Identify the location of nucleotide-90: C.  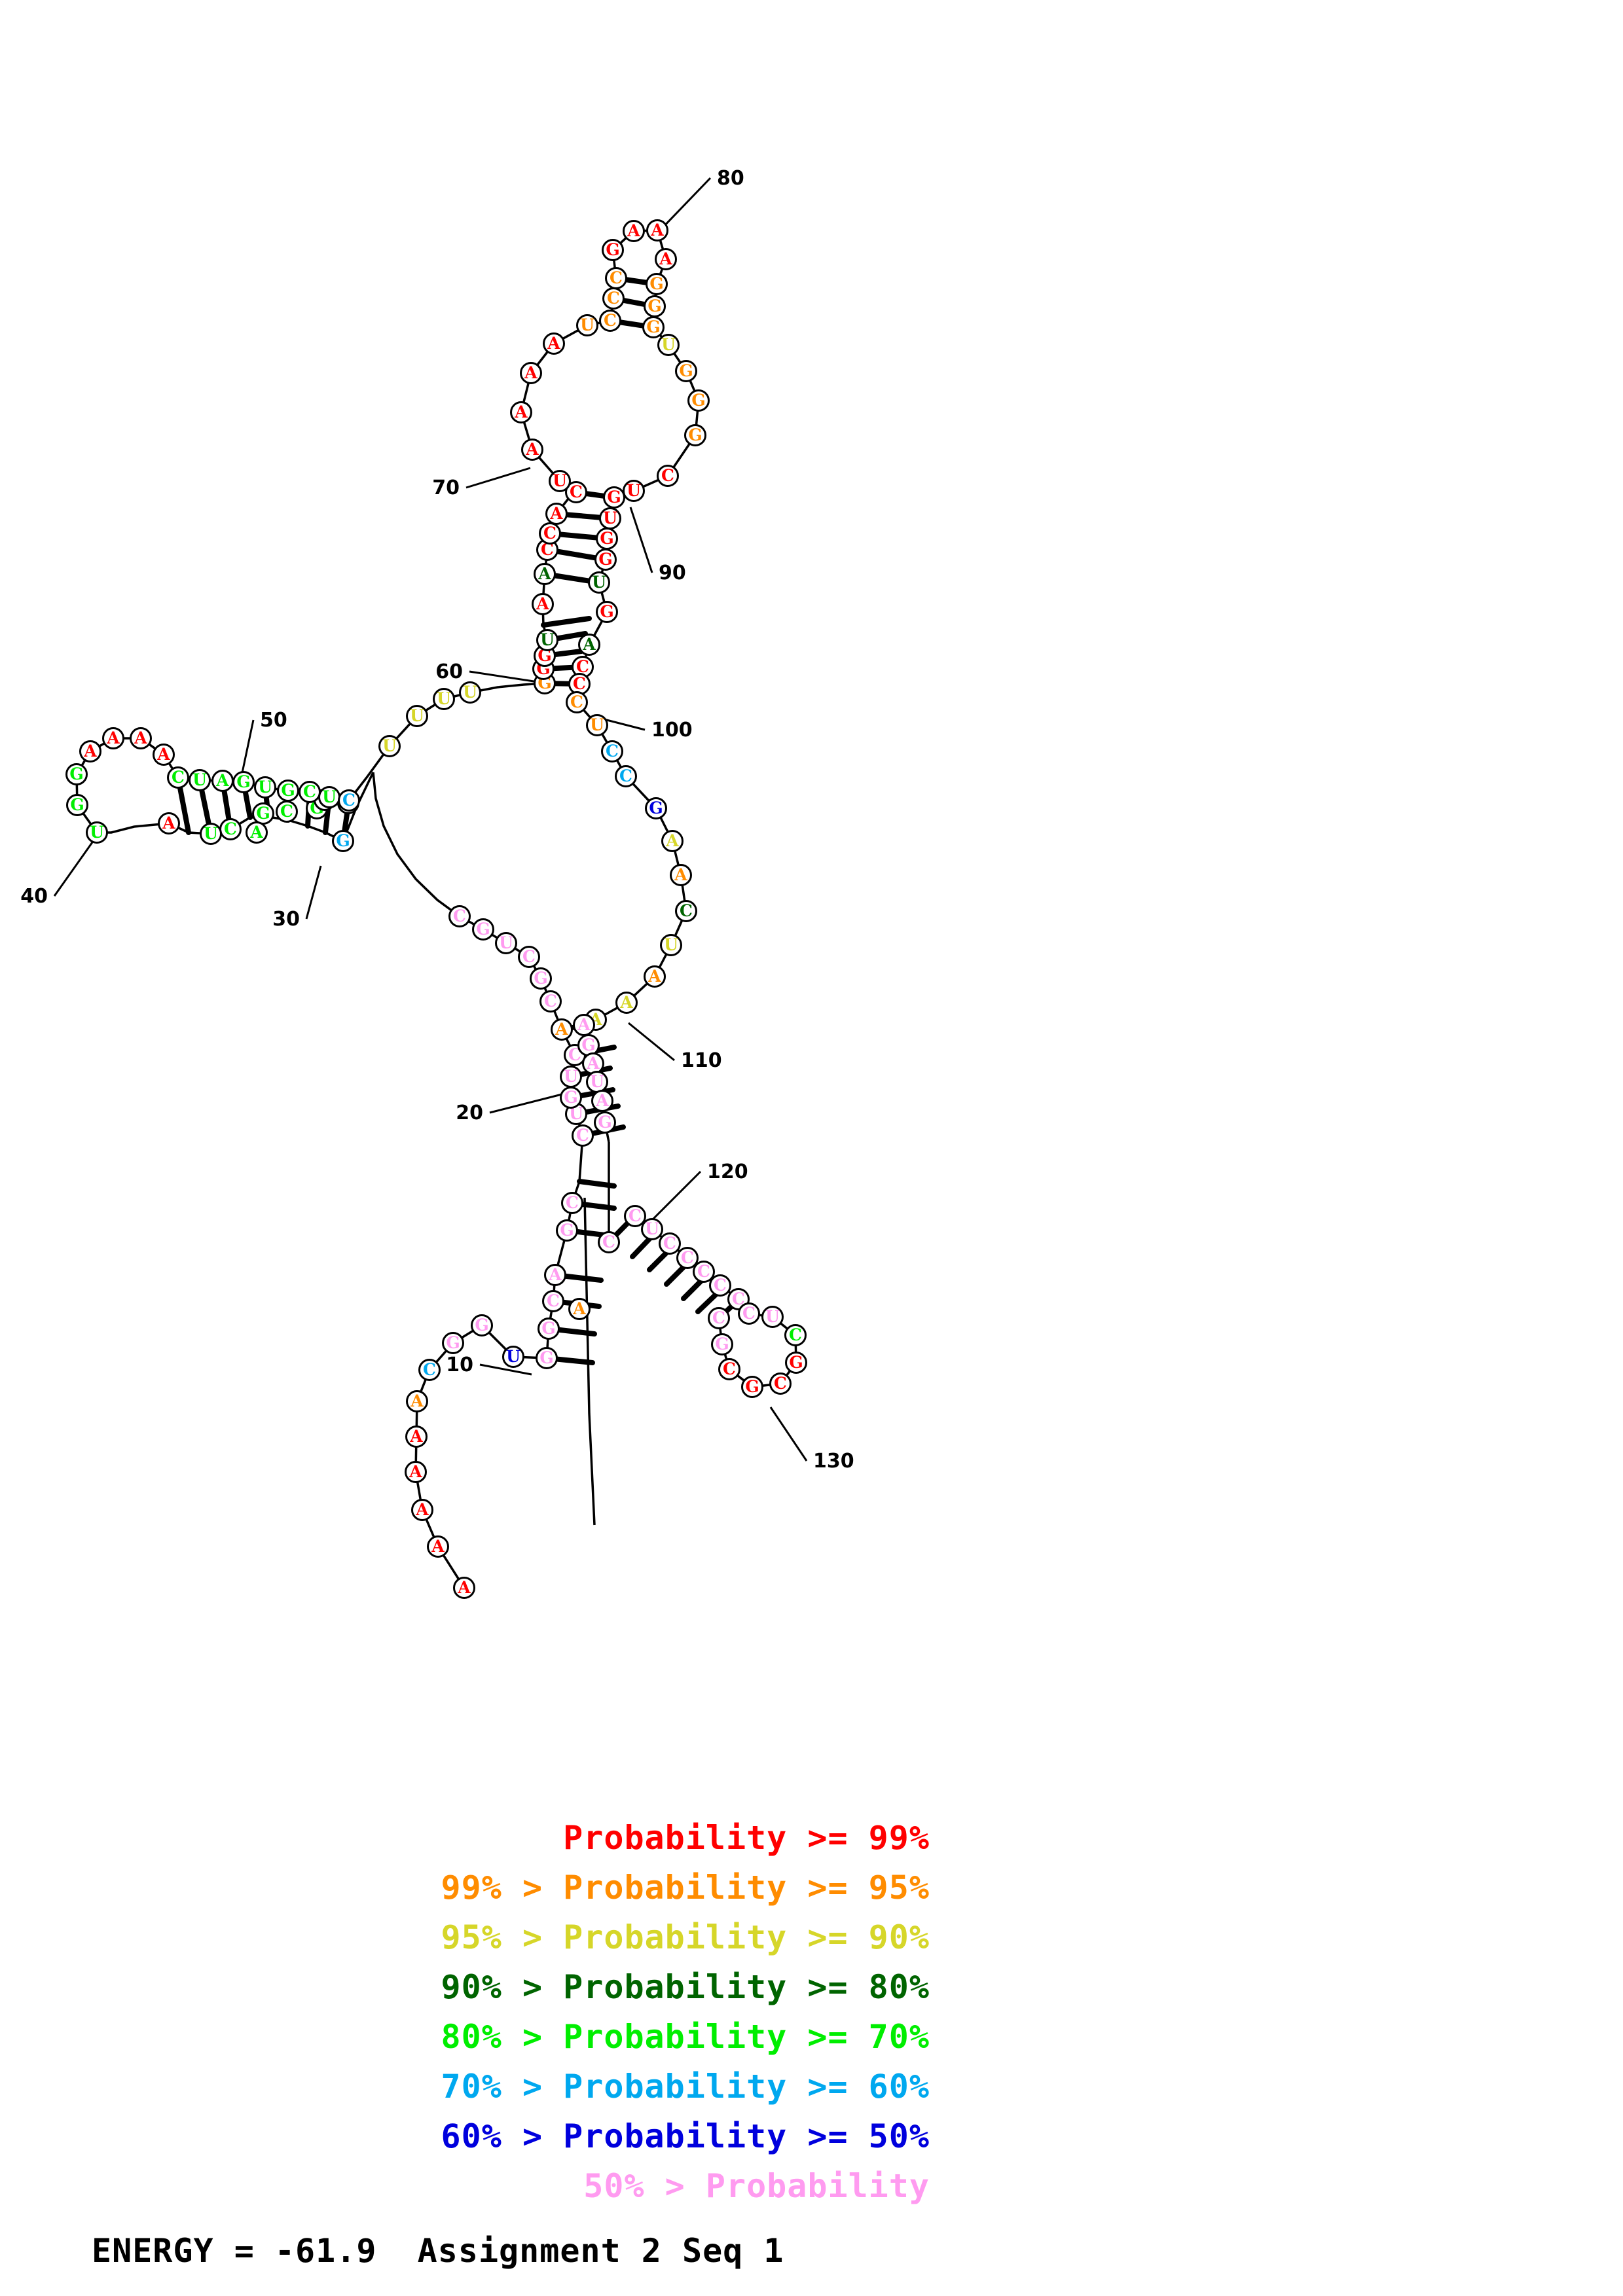
(668, 476).